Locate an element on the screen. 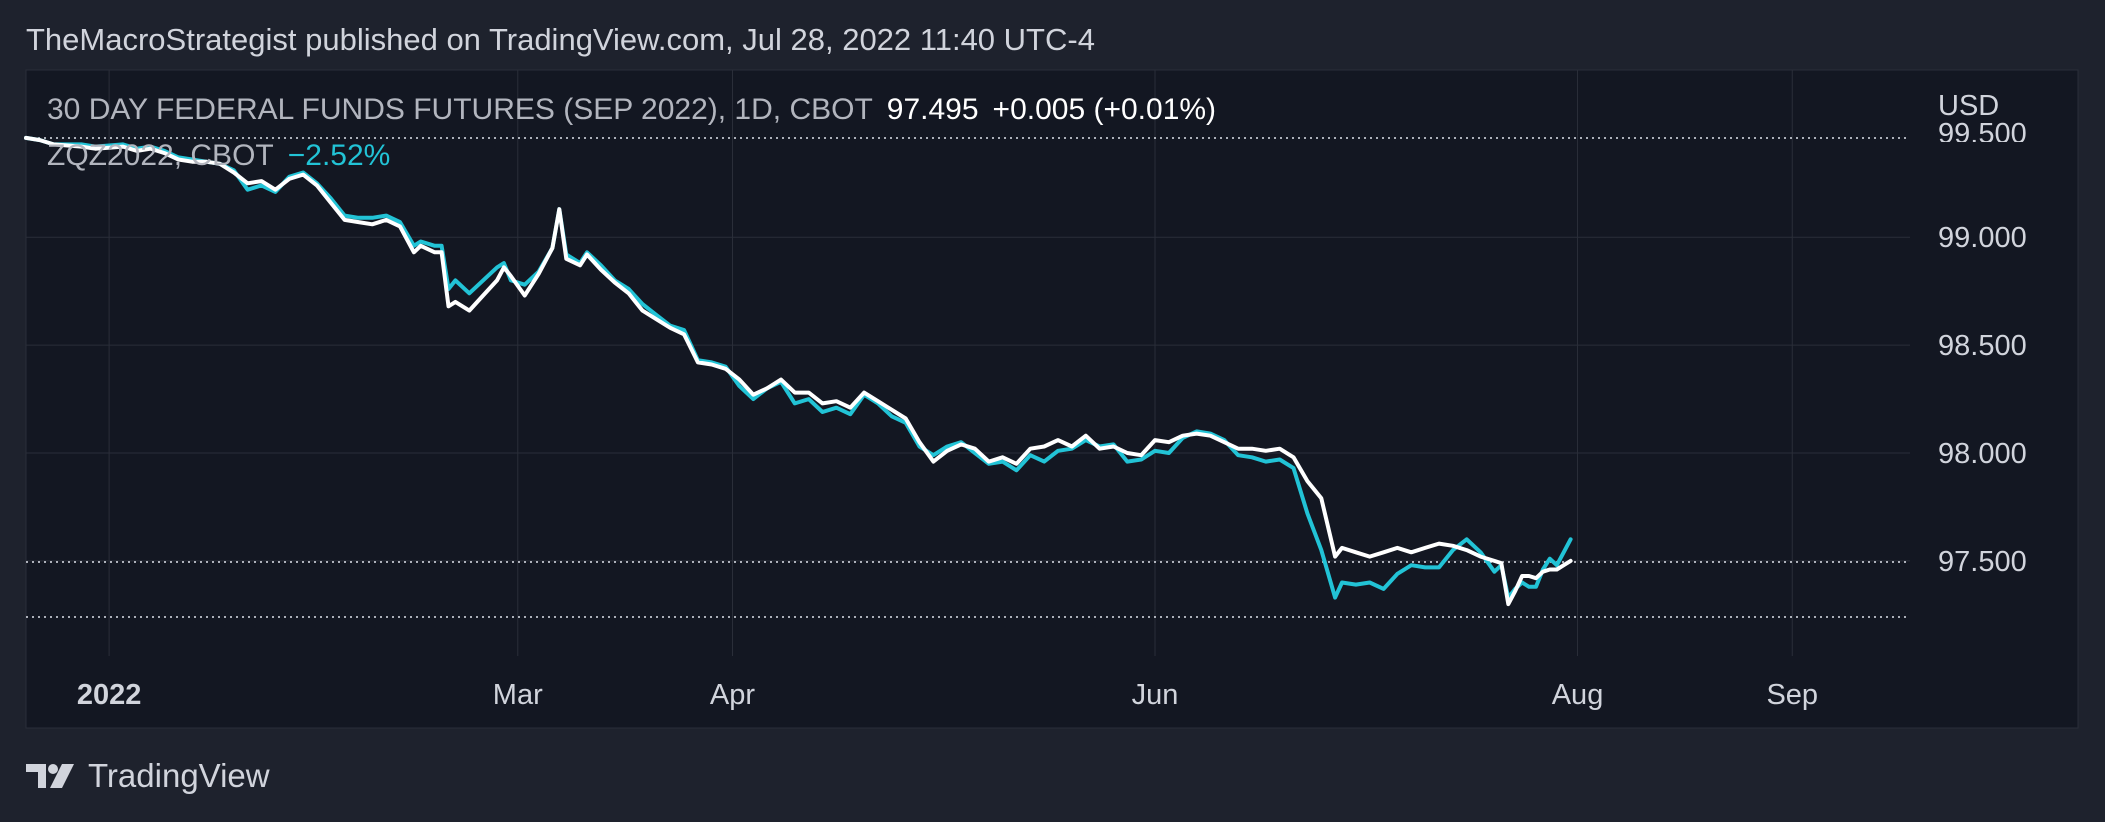  tradingview-brand: TradingView is located at coordinates (179, 775).